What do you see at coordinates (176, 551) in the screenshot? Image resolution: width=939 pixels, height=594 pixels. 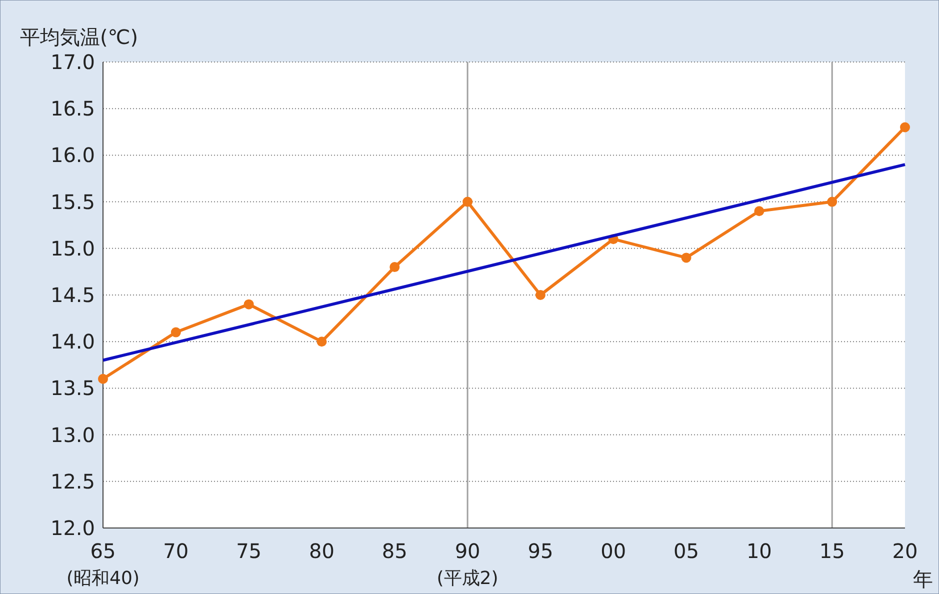 I see `x-tick-label: 70` at bounding box center [176, 551].